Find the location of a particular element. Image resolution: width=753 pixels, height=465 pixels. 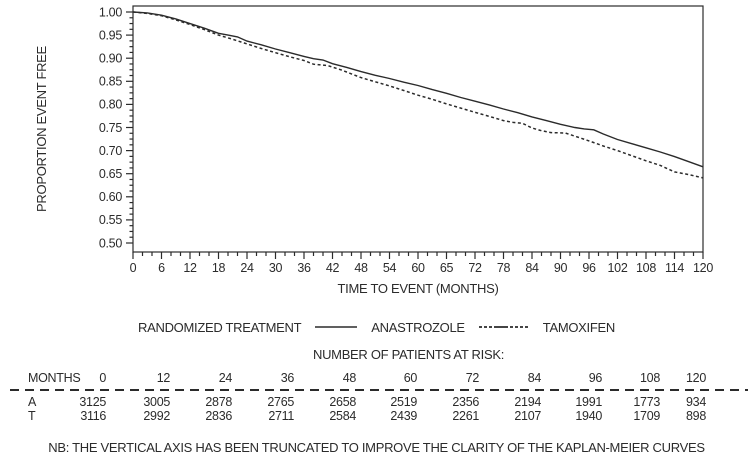

y-tick-label: 0.95 is located at coordinates (110, 35).